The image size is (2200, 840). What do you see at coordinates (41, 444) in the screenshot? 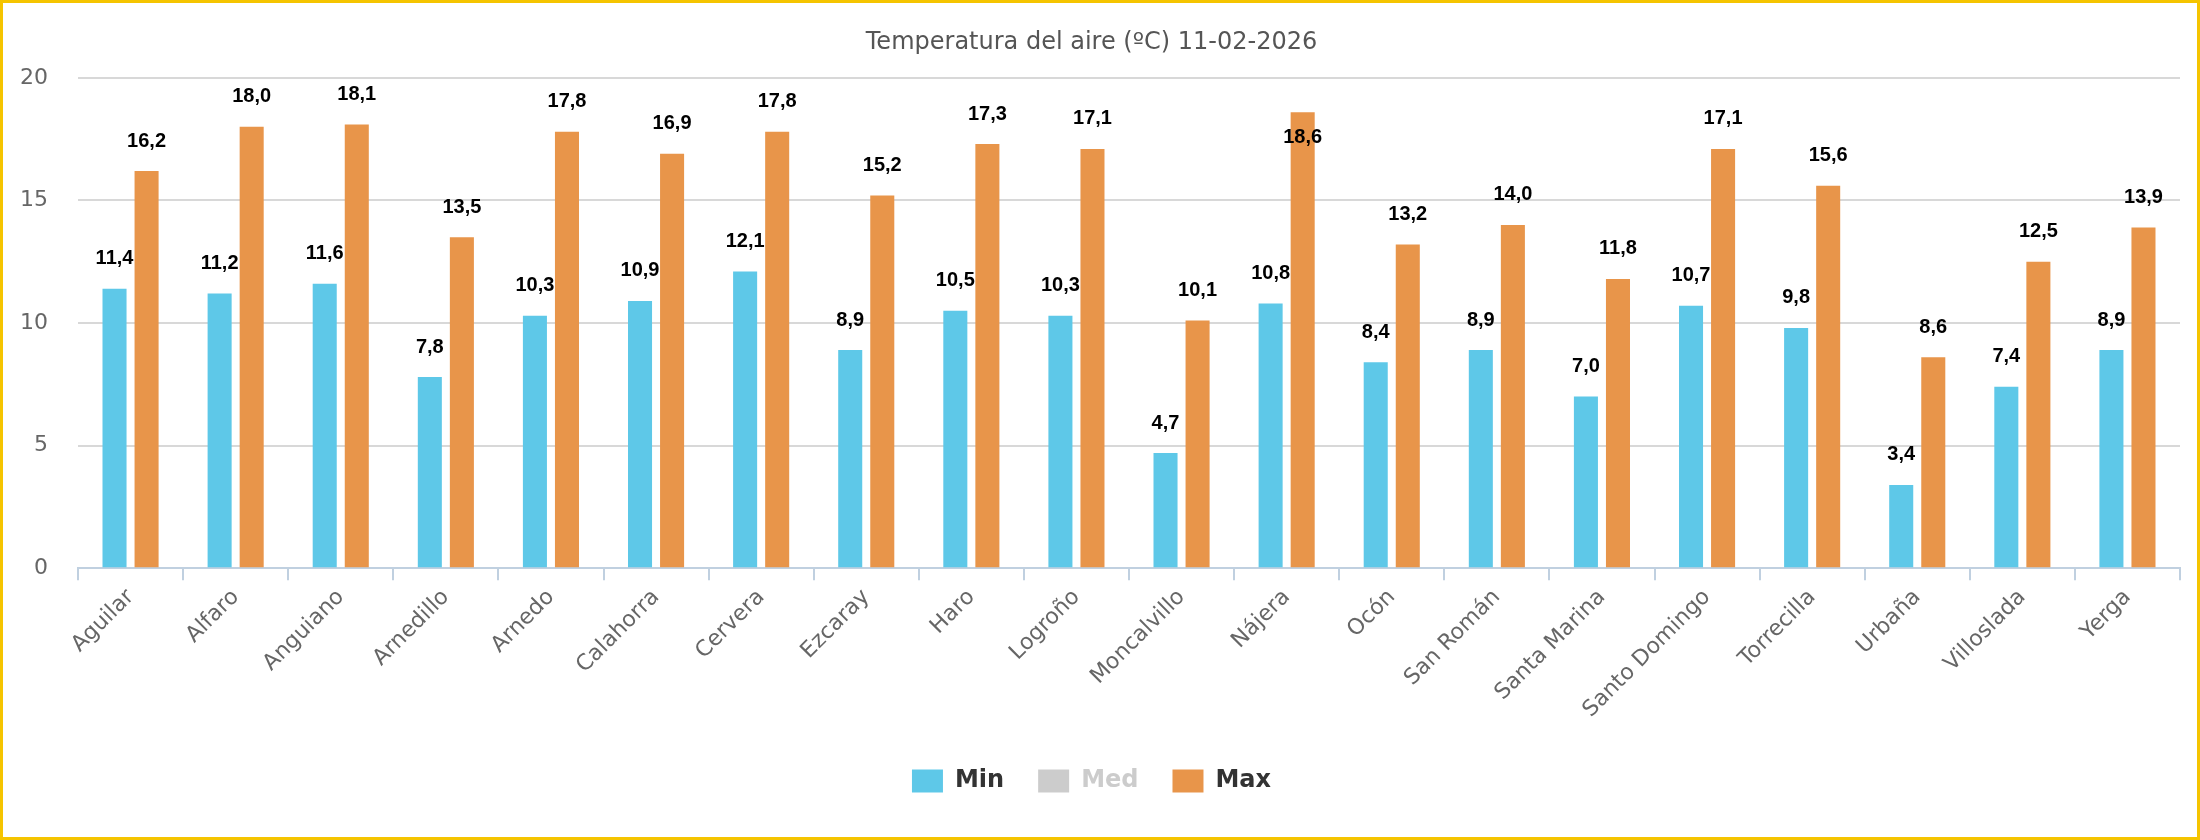
I see `y-tick-label: 5` at bounding box center [41, 444].